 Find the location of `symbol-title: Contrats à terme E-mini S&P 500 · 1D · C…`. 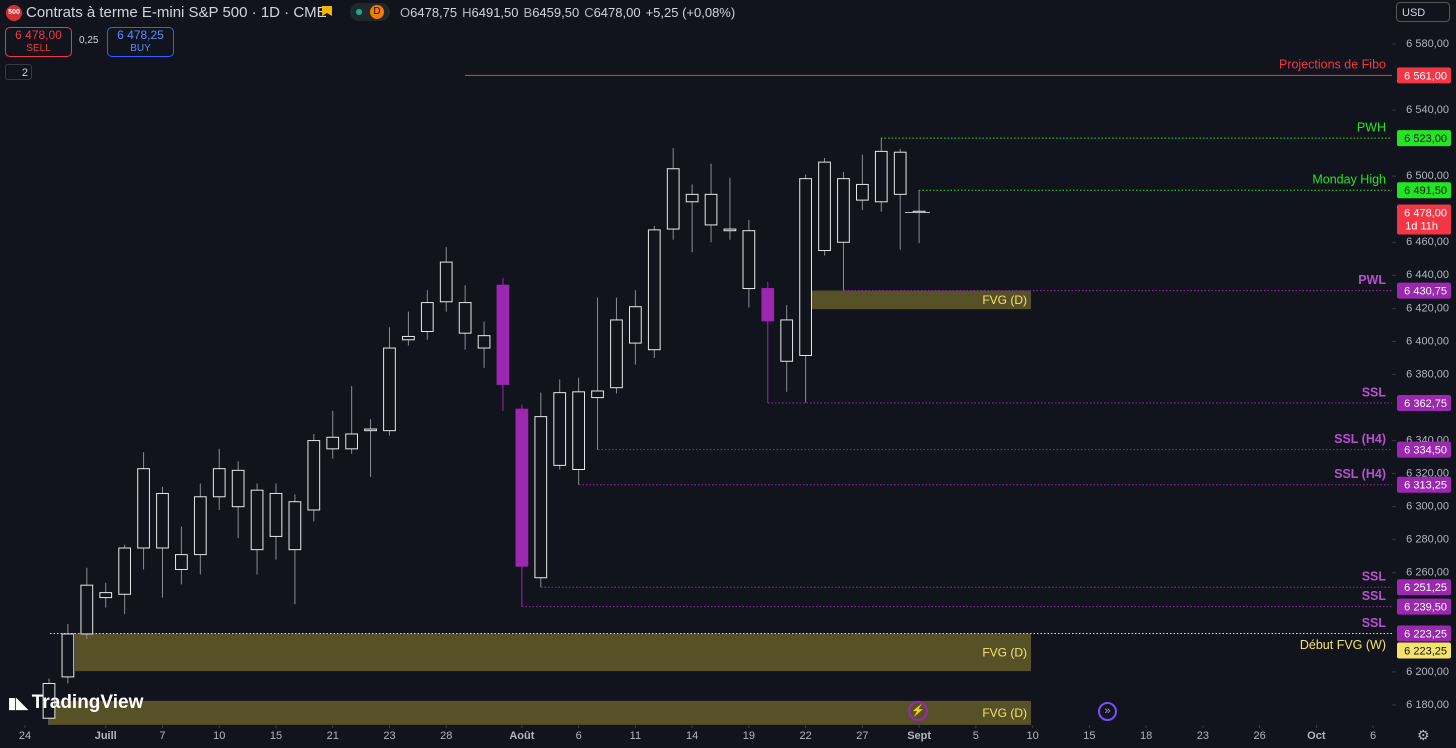

symbol-title: Contrats à terme E-mini S&P 500 · 1D · C… is located at coordinates (176, 12).